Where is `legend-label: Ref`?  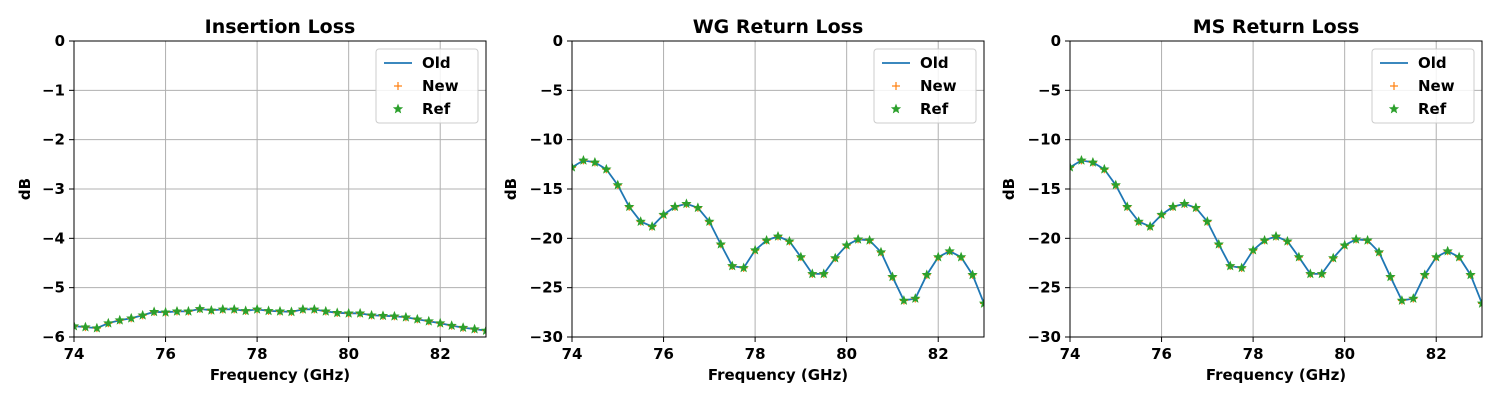 legend-label: Ref is located at coordinates (436, 109).